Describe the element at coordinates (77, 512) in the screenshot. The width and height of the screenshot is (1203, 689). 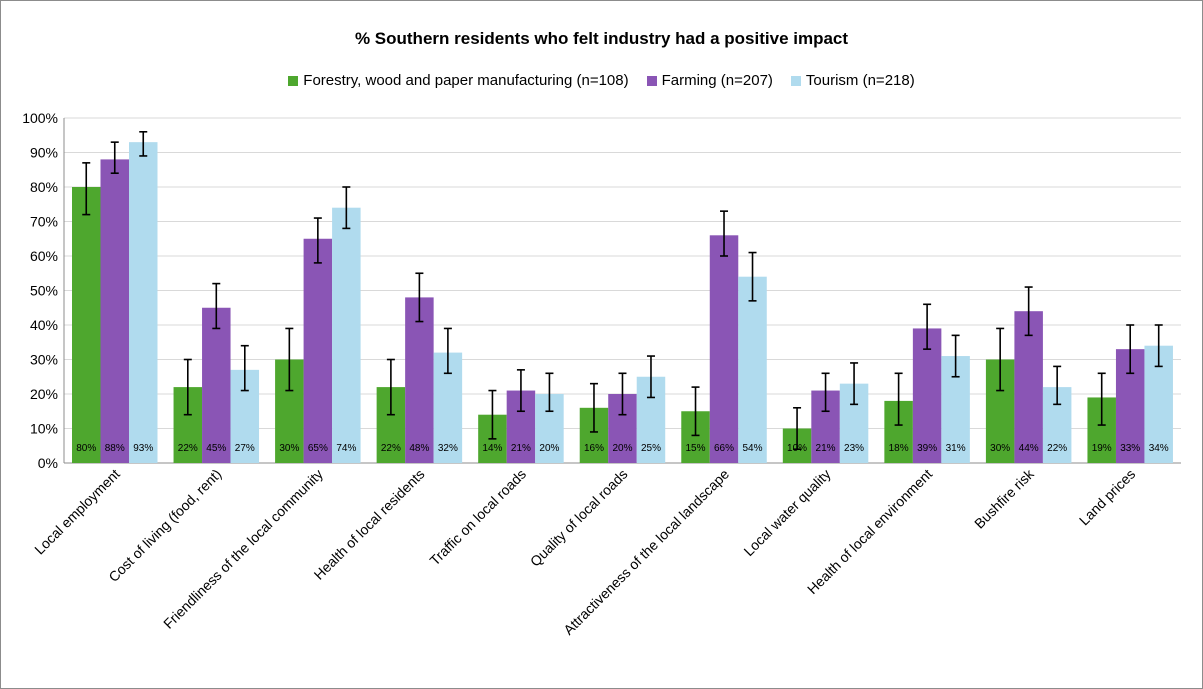
I see `x-tick-label: Local employment` at that location.